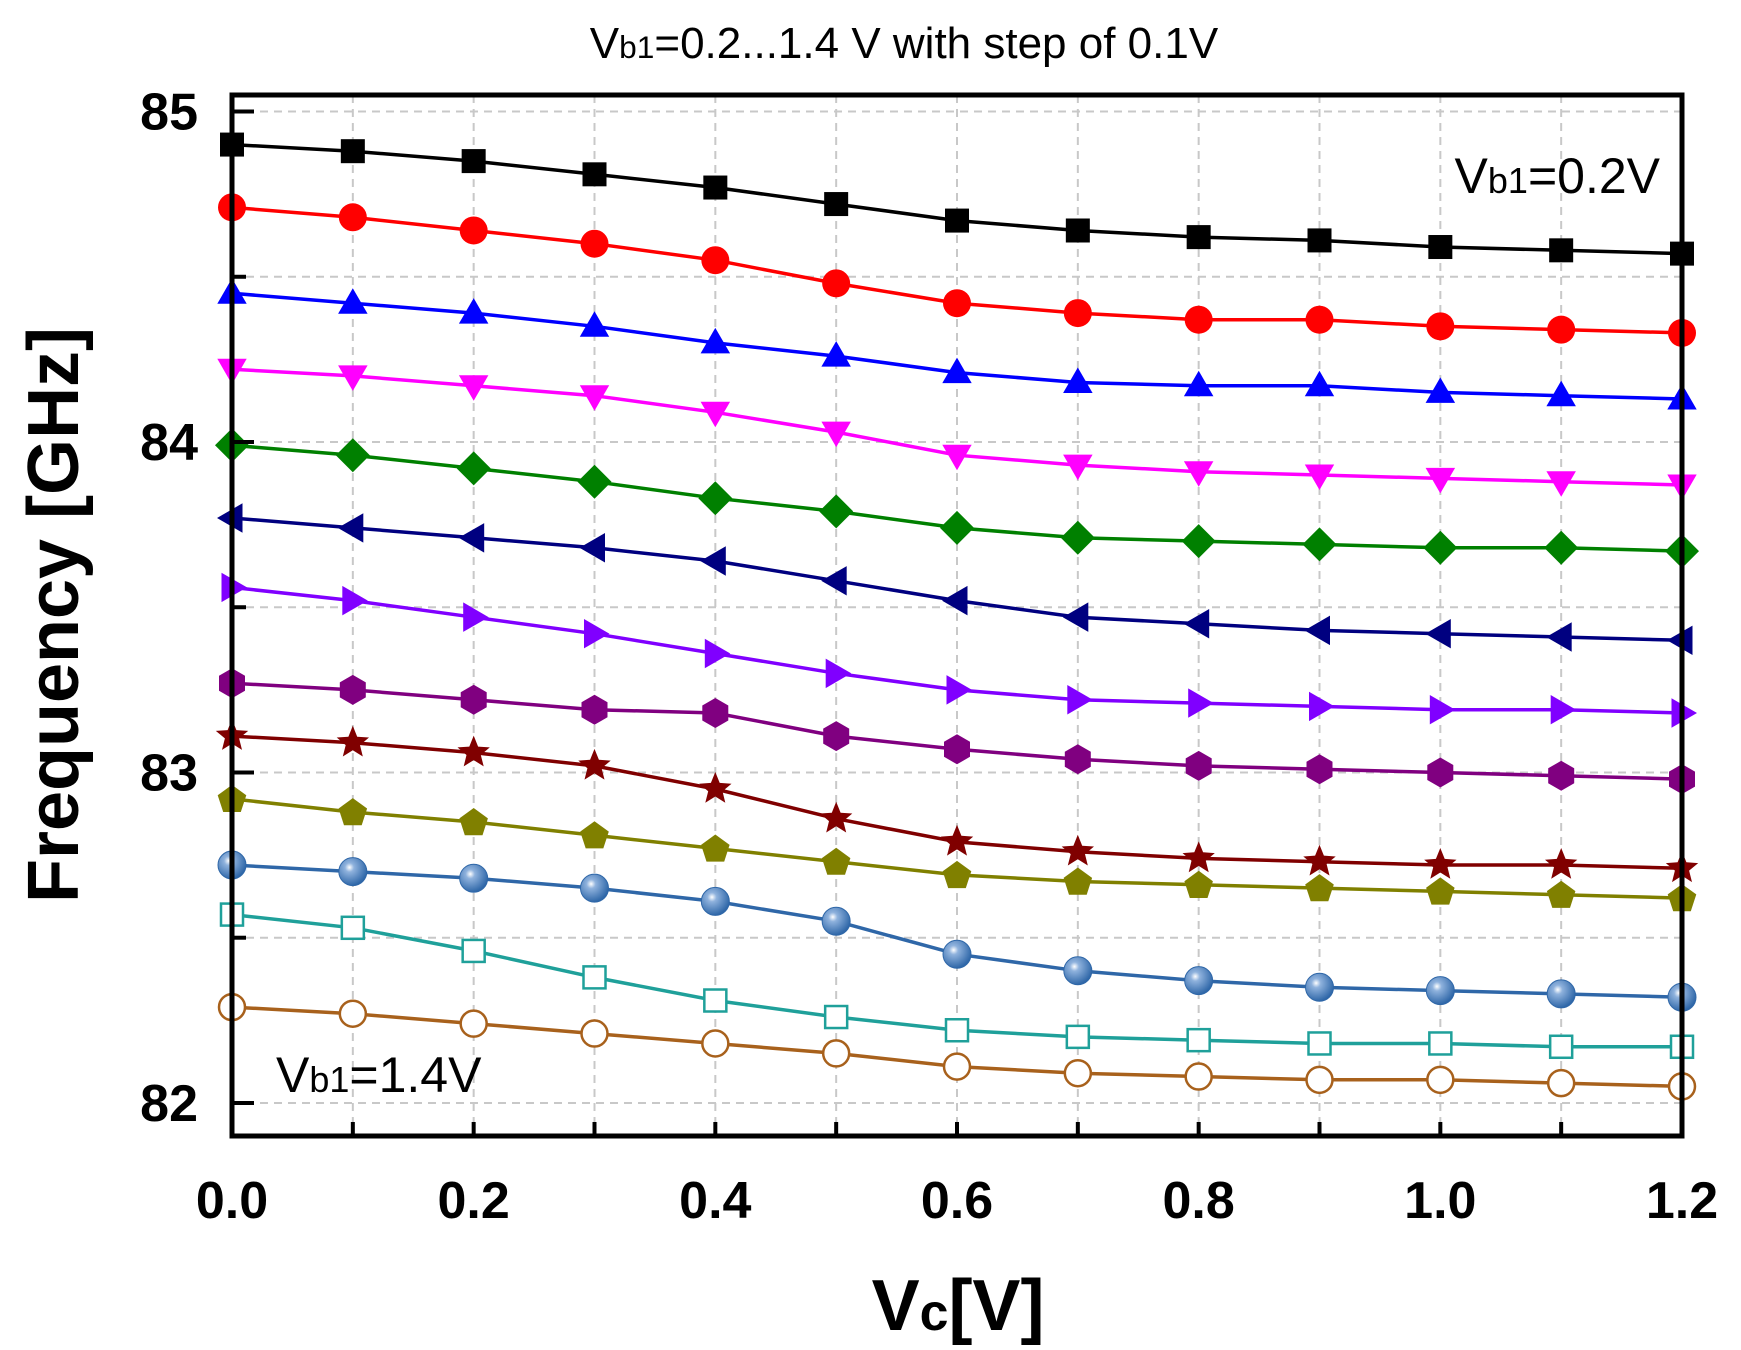 The image size is (1741, 1350). Describe the element at coordinates (715, 1201) in the screenshot. I see `x-tick-label-2: 0.4` at that location.